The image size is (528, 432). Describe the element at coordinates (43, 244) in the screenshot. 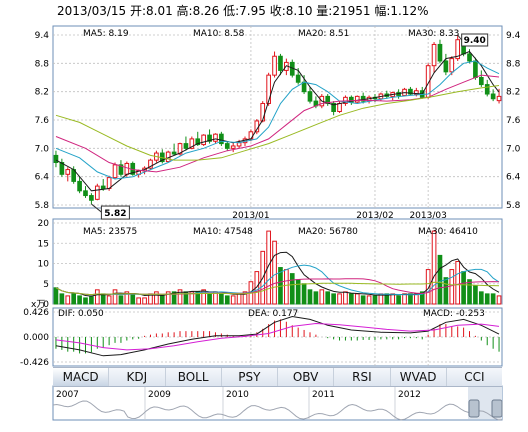

I see `volume-y-tick: 15` at that location.